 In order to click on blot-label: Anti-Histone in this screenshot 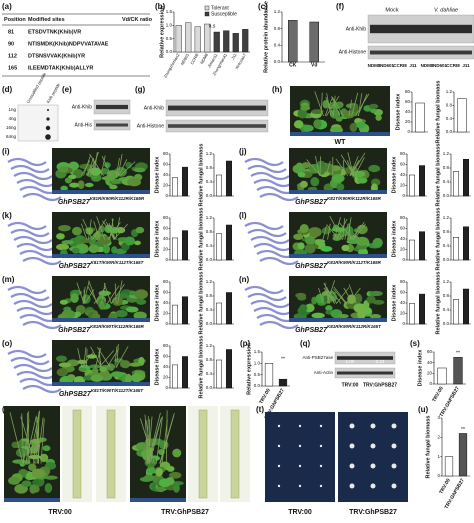, I will do `click(150, 126)`.